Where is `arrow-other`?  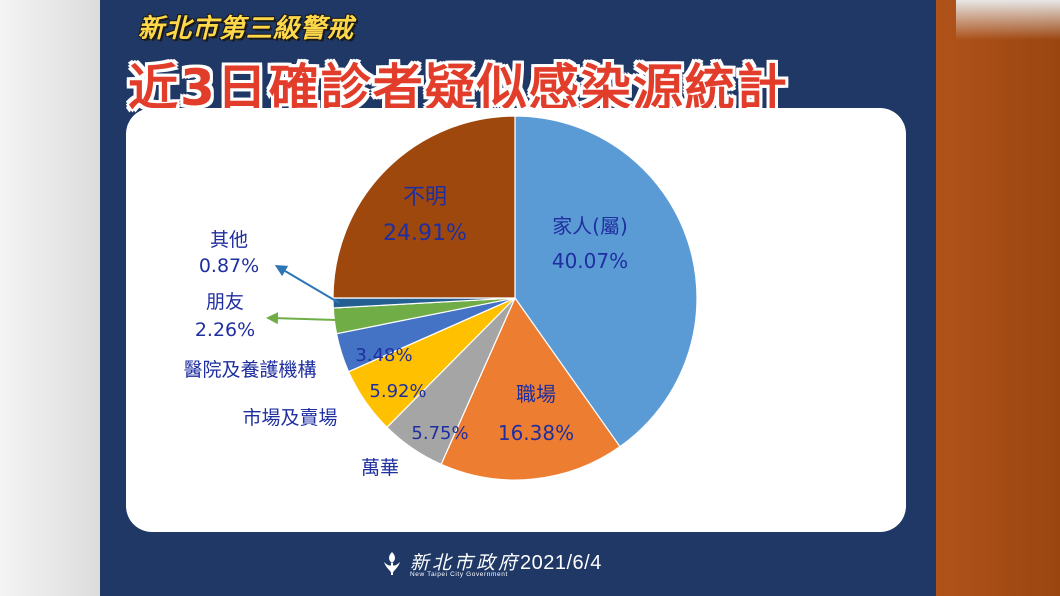 arrow-other is located at coordinates (307, 284).